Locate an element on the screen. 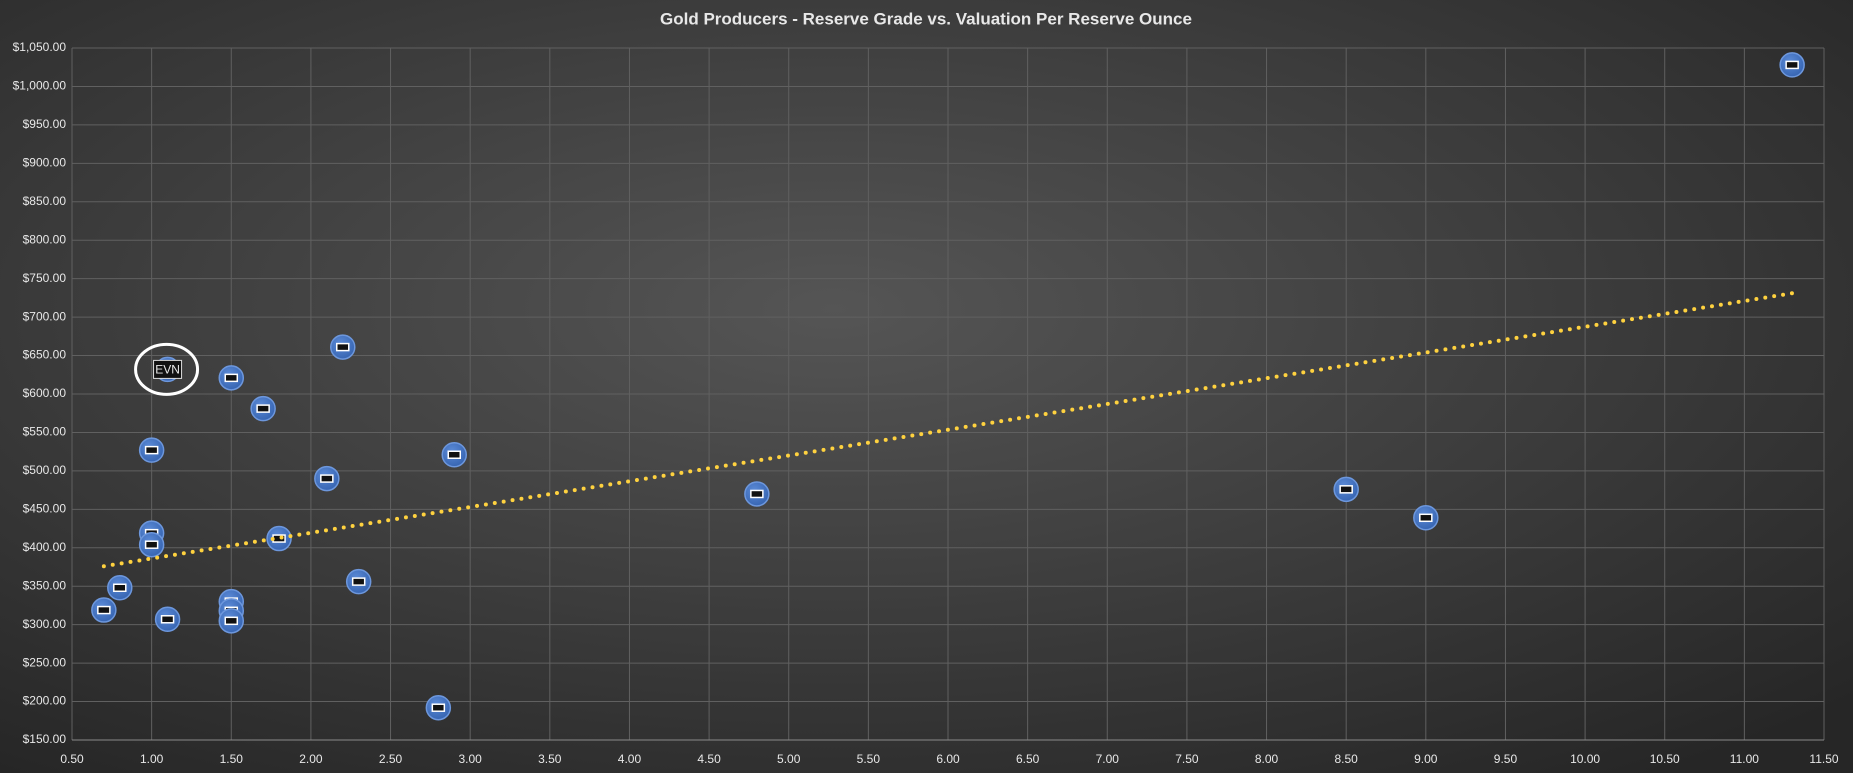 This screenshot has height=773, width=1853. y-tick-label: $750.00 is located at coordinates (45, 278).